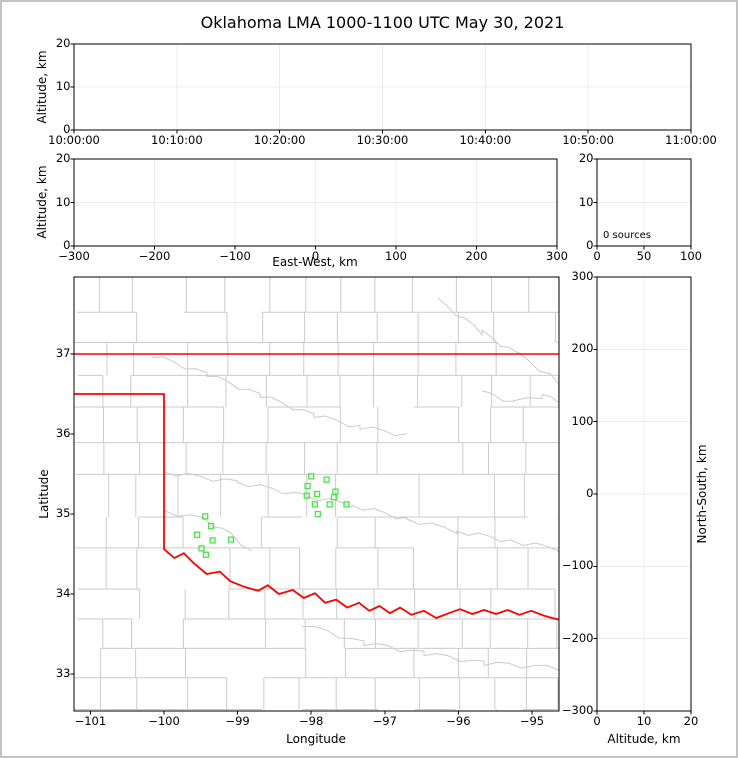 The height and width of the screenshot is (758, 738). What do you see at coordinates (382, 22) in the screenshot?
I see `figure-title: Oklahoma LMA 1000-1100 UTC May 30, 2021` at bounding box center [382, 22].